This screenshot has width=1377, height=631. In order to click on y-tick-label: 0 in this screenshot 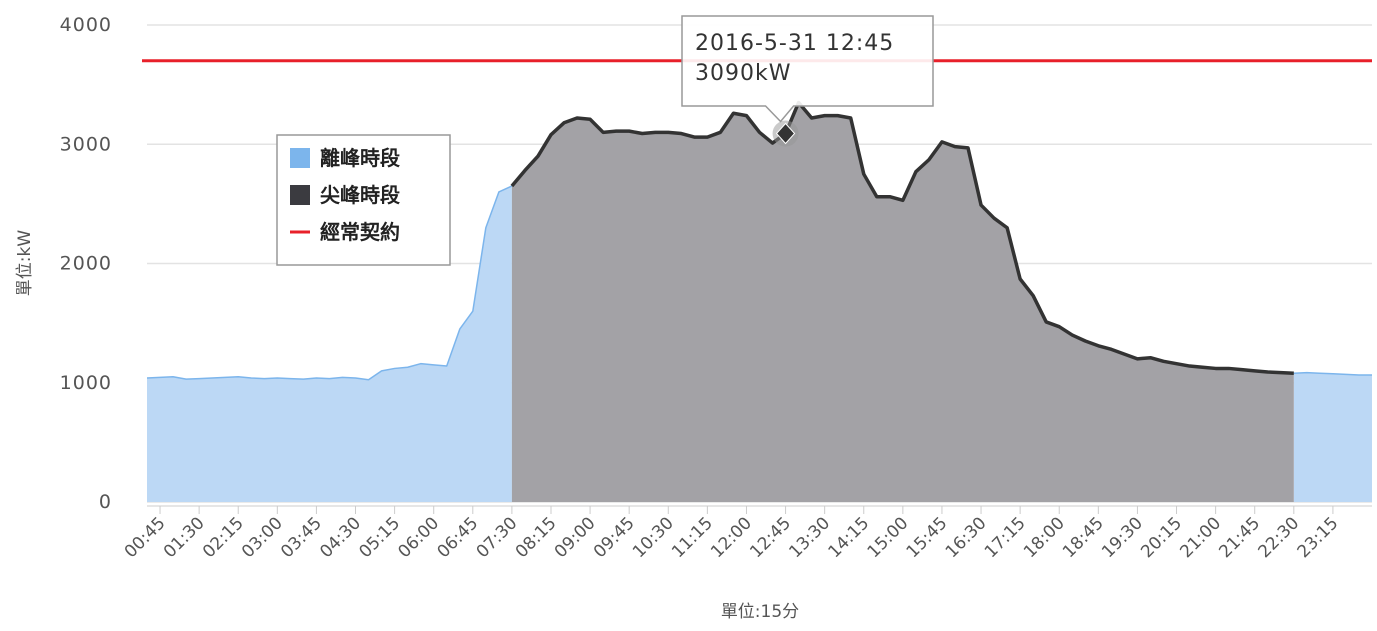, I will do `click(105, 502)`.